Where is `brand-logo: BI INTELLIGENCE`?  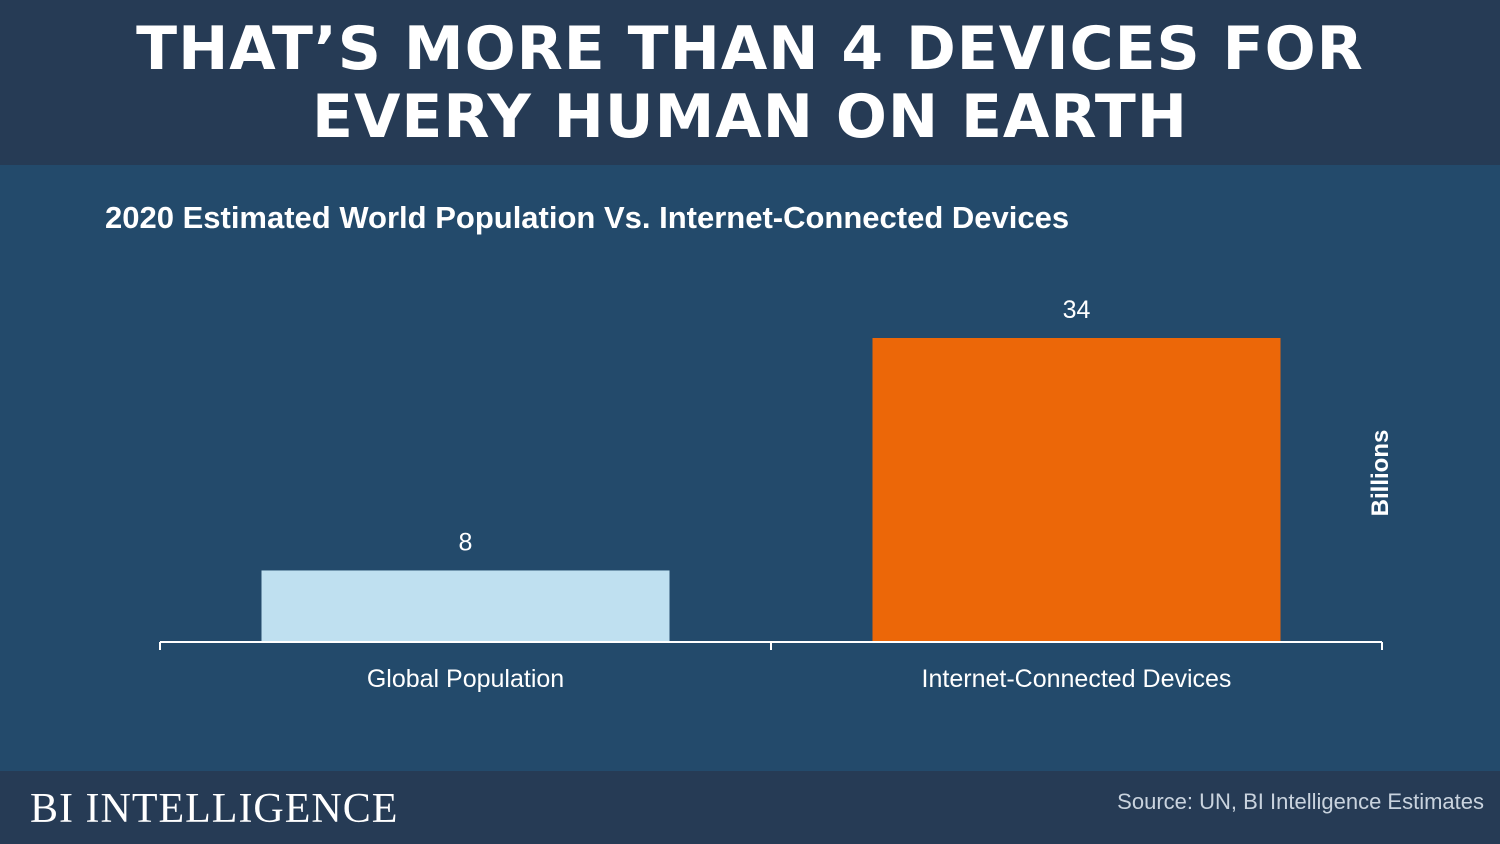 brand-logo: BI INTELLIGENCE is located at coordinates (214, 809).